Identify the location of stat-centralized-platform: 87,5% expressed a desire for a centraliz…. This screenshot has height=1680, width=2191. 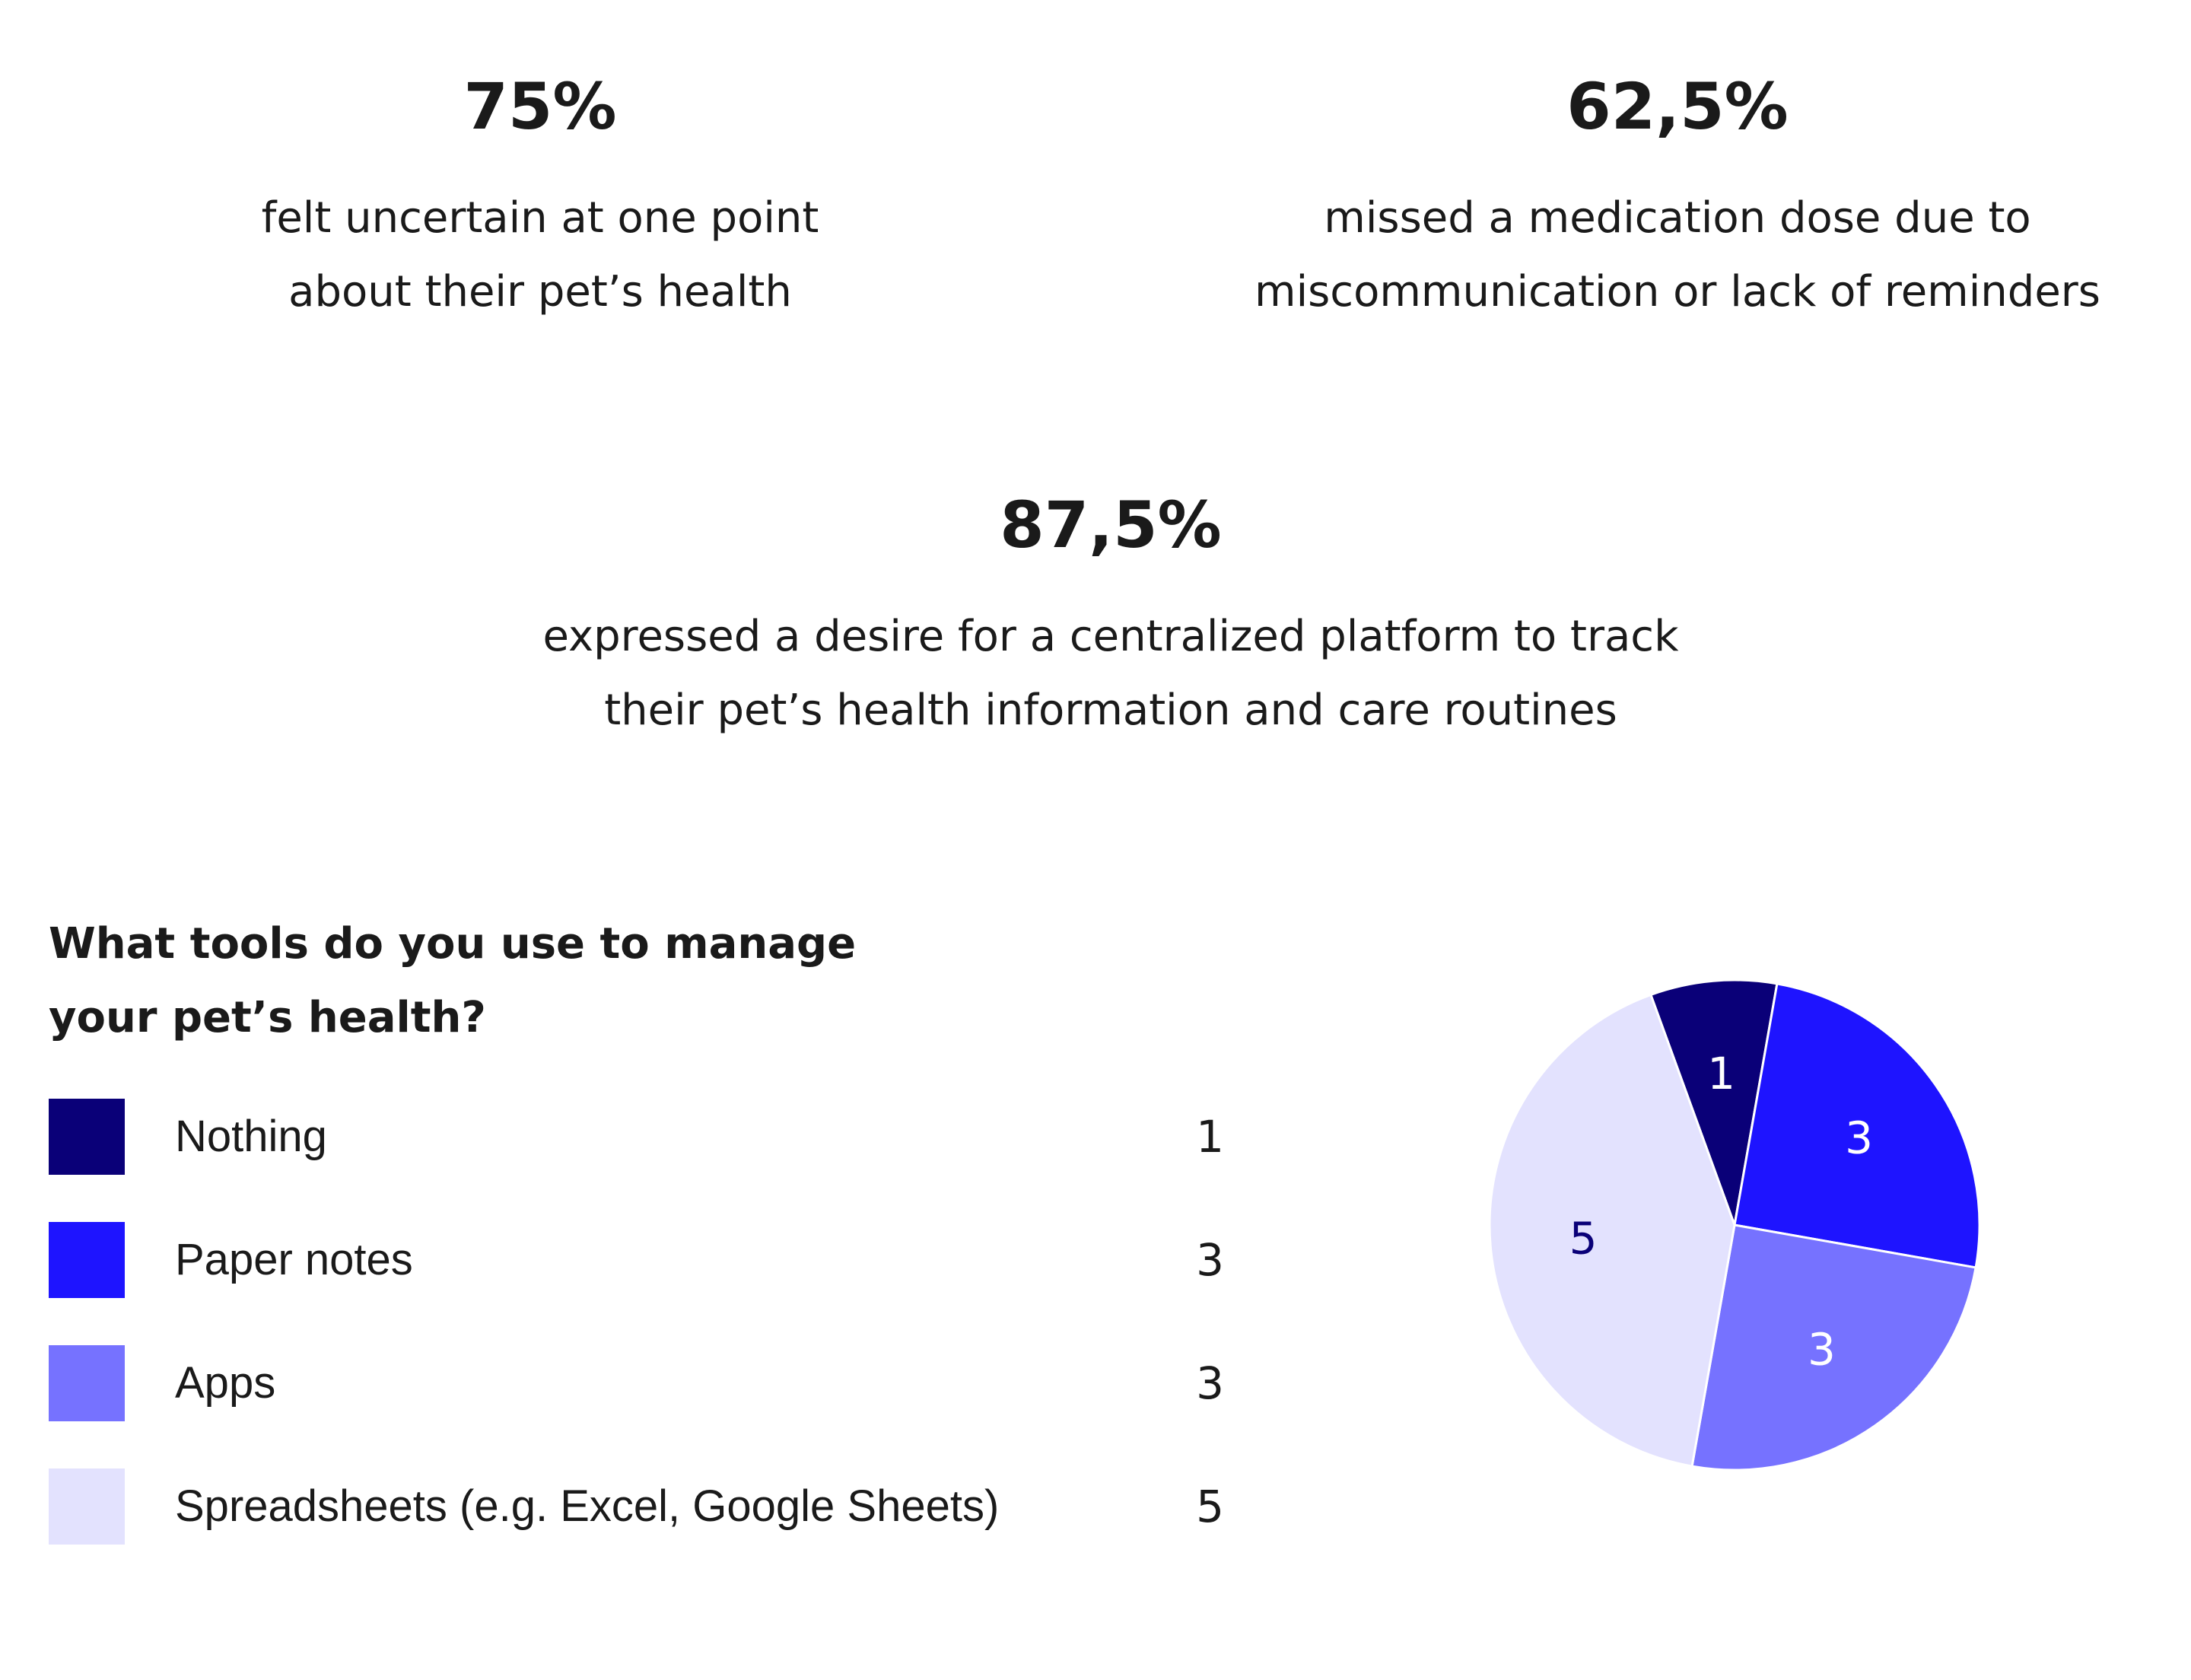
(1111, 617).